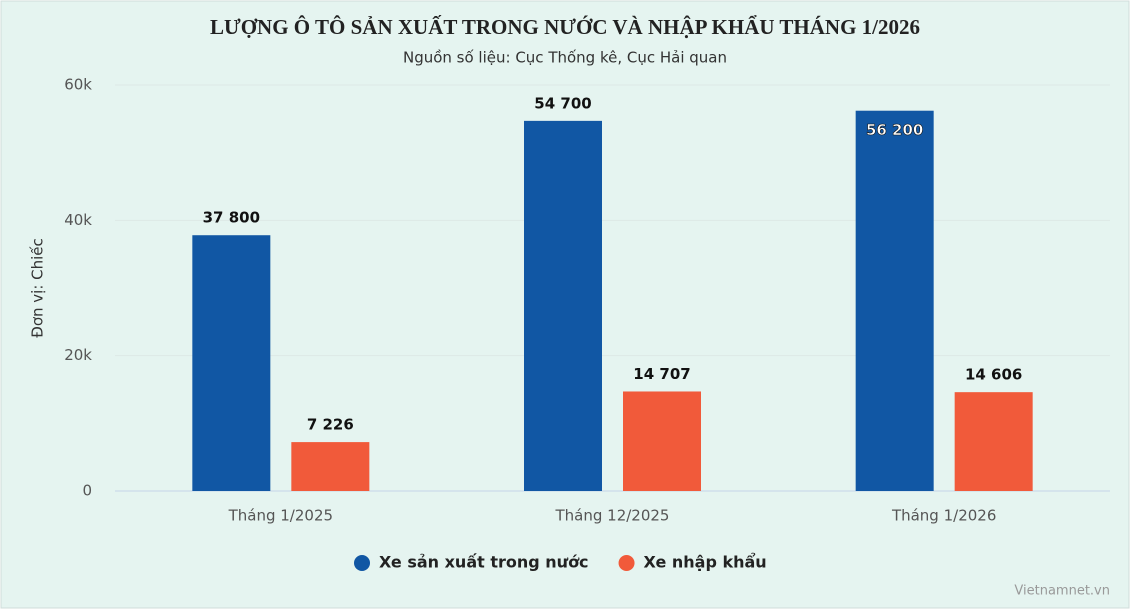 This screenshot has height=609, width=1130. What do you see at coordinates (484, 562) in the screenshot?
I see `legend-label: Xe sản xuất trong nước` at bounding box center [484, 562].